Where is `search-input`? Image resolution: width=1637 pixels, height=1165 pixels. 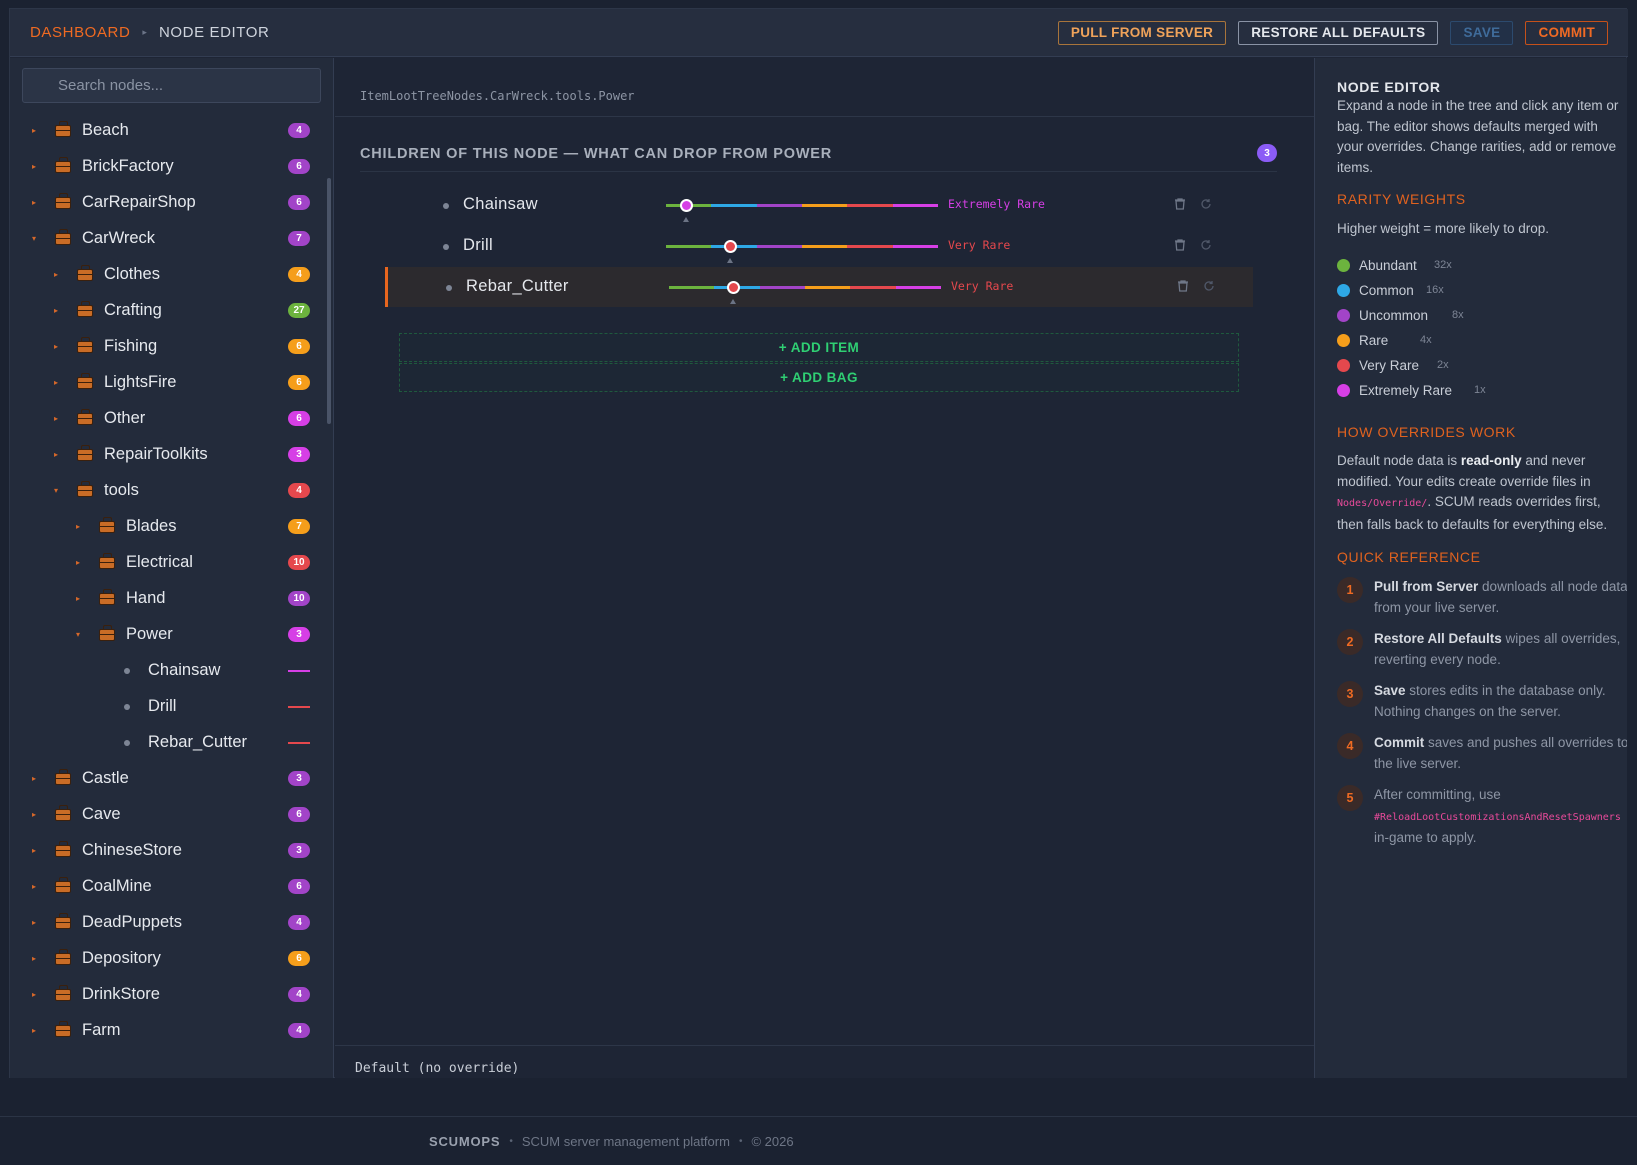
search-input is located at coordinates (171, 85).